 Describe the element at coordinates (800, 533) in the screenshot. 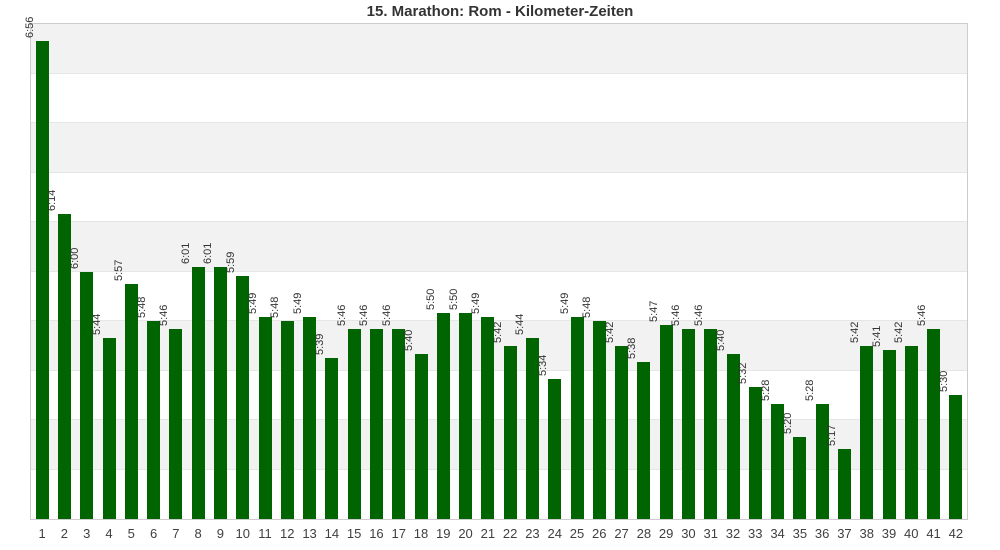

I see `x-tick-label-35: 35` at that location.